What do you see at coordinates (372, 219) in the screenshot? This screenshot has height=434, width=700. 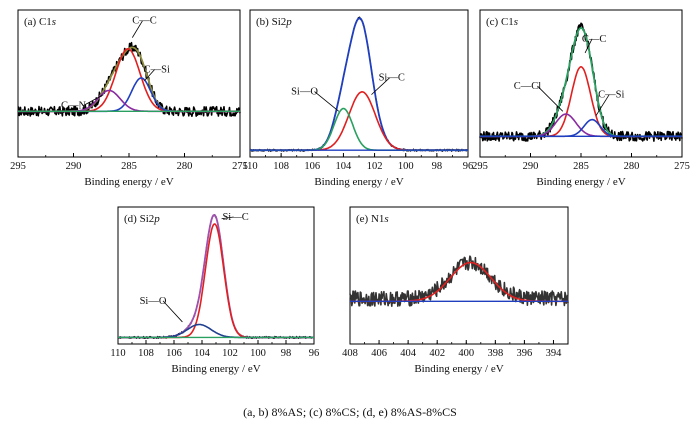 I see `panel-title: (e) N1s` at bounding box center [372, 219].